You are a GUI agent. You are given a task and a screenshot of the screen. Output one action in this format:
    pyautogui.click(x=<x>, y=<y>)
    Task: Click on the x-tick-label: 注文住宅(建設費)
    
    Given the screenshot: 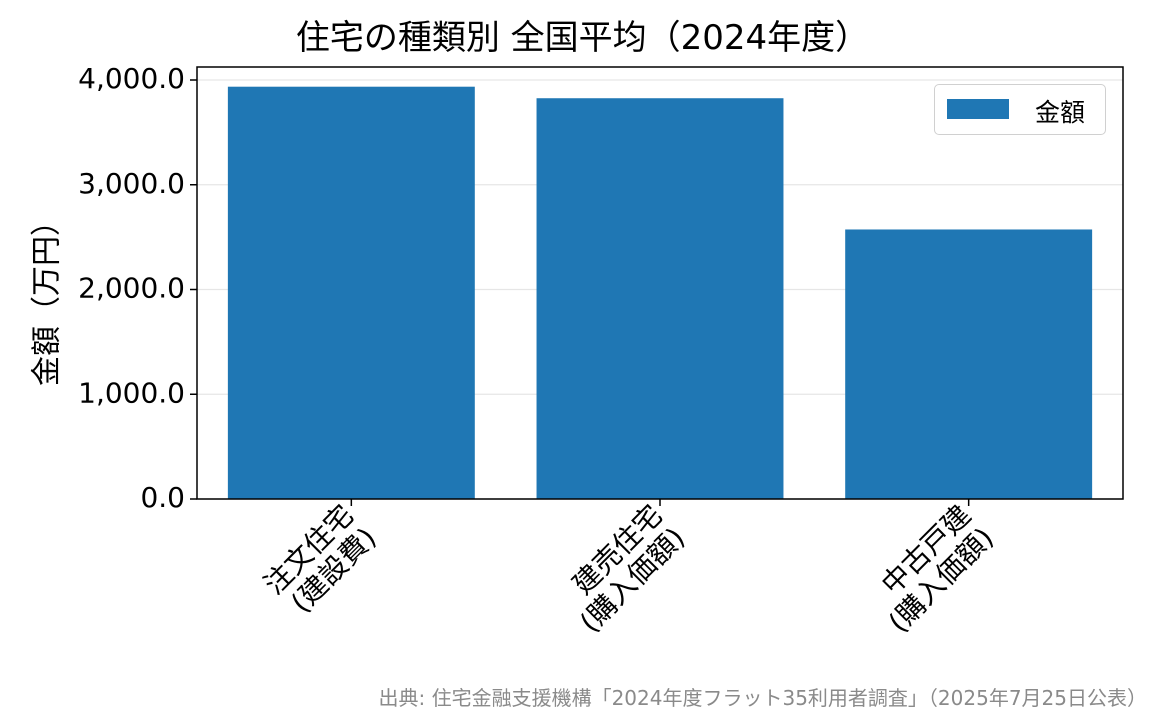 What is the action you would take?
    pyautogui.click(x=319, y=560)
    